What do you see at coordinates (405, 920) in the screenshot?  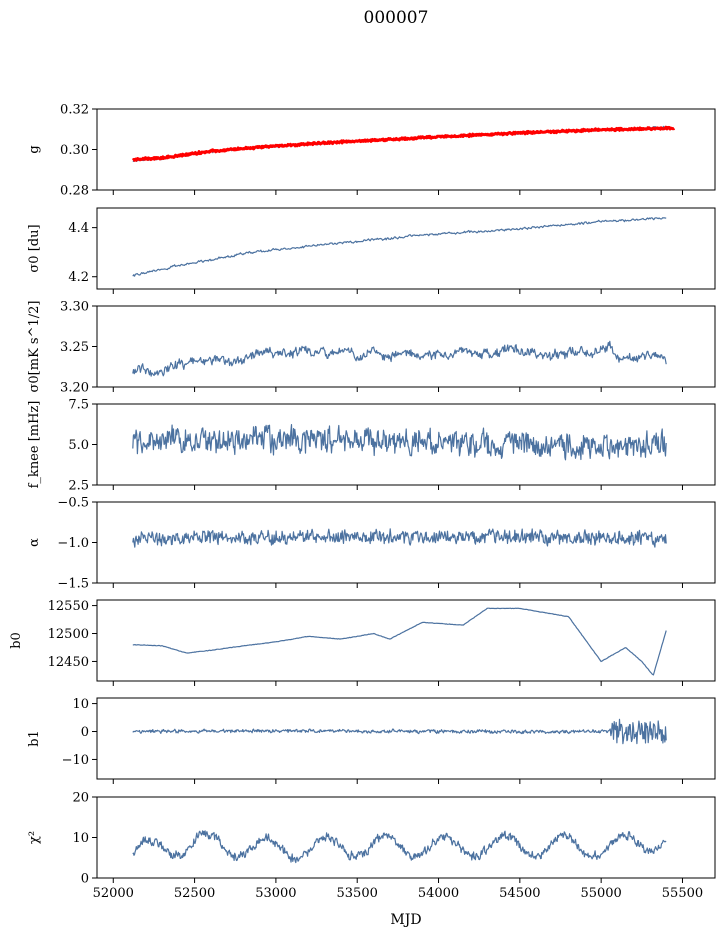 I see `x-axis-label: MJD` at bounding box center [405, 920].